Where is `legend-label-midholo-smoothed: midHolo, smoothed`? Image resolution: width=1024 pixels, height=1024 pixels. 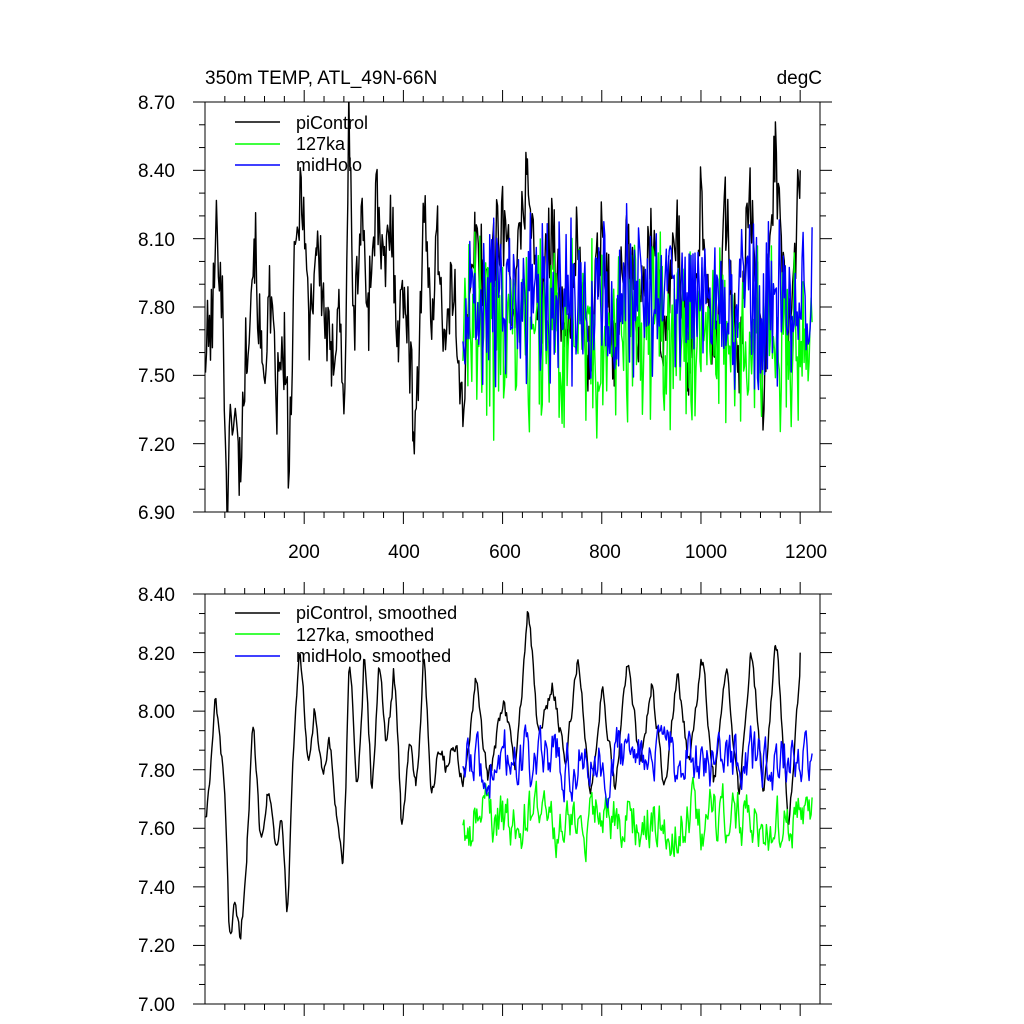 legend-label-midholo-smoothed: midHolo, smoothed is located at coordinates (373, 656).